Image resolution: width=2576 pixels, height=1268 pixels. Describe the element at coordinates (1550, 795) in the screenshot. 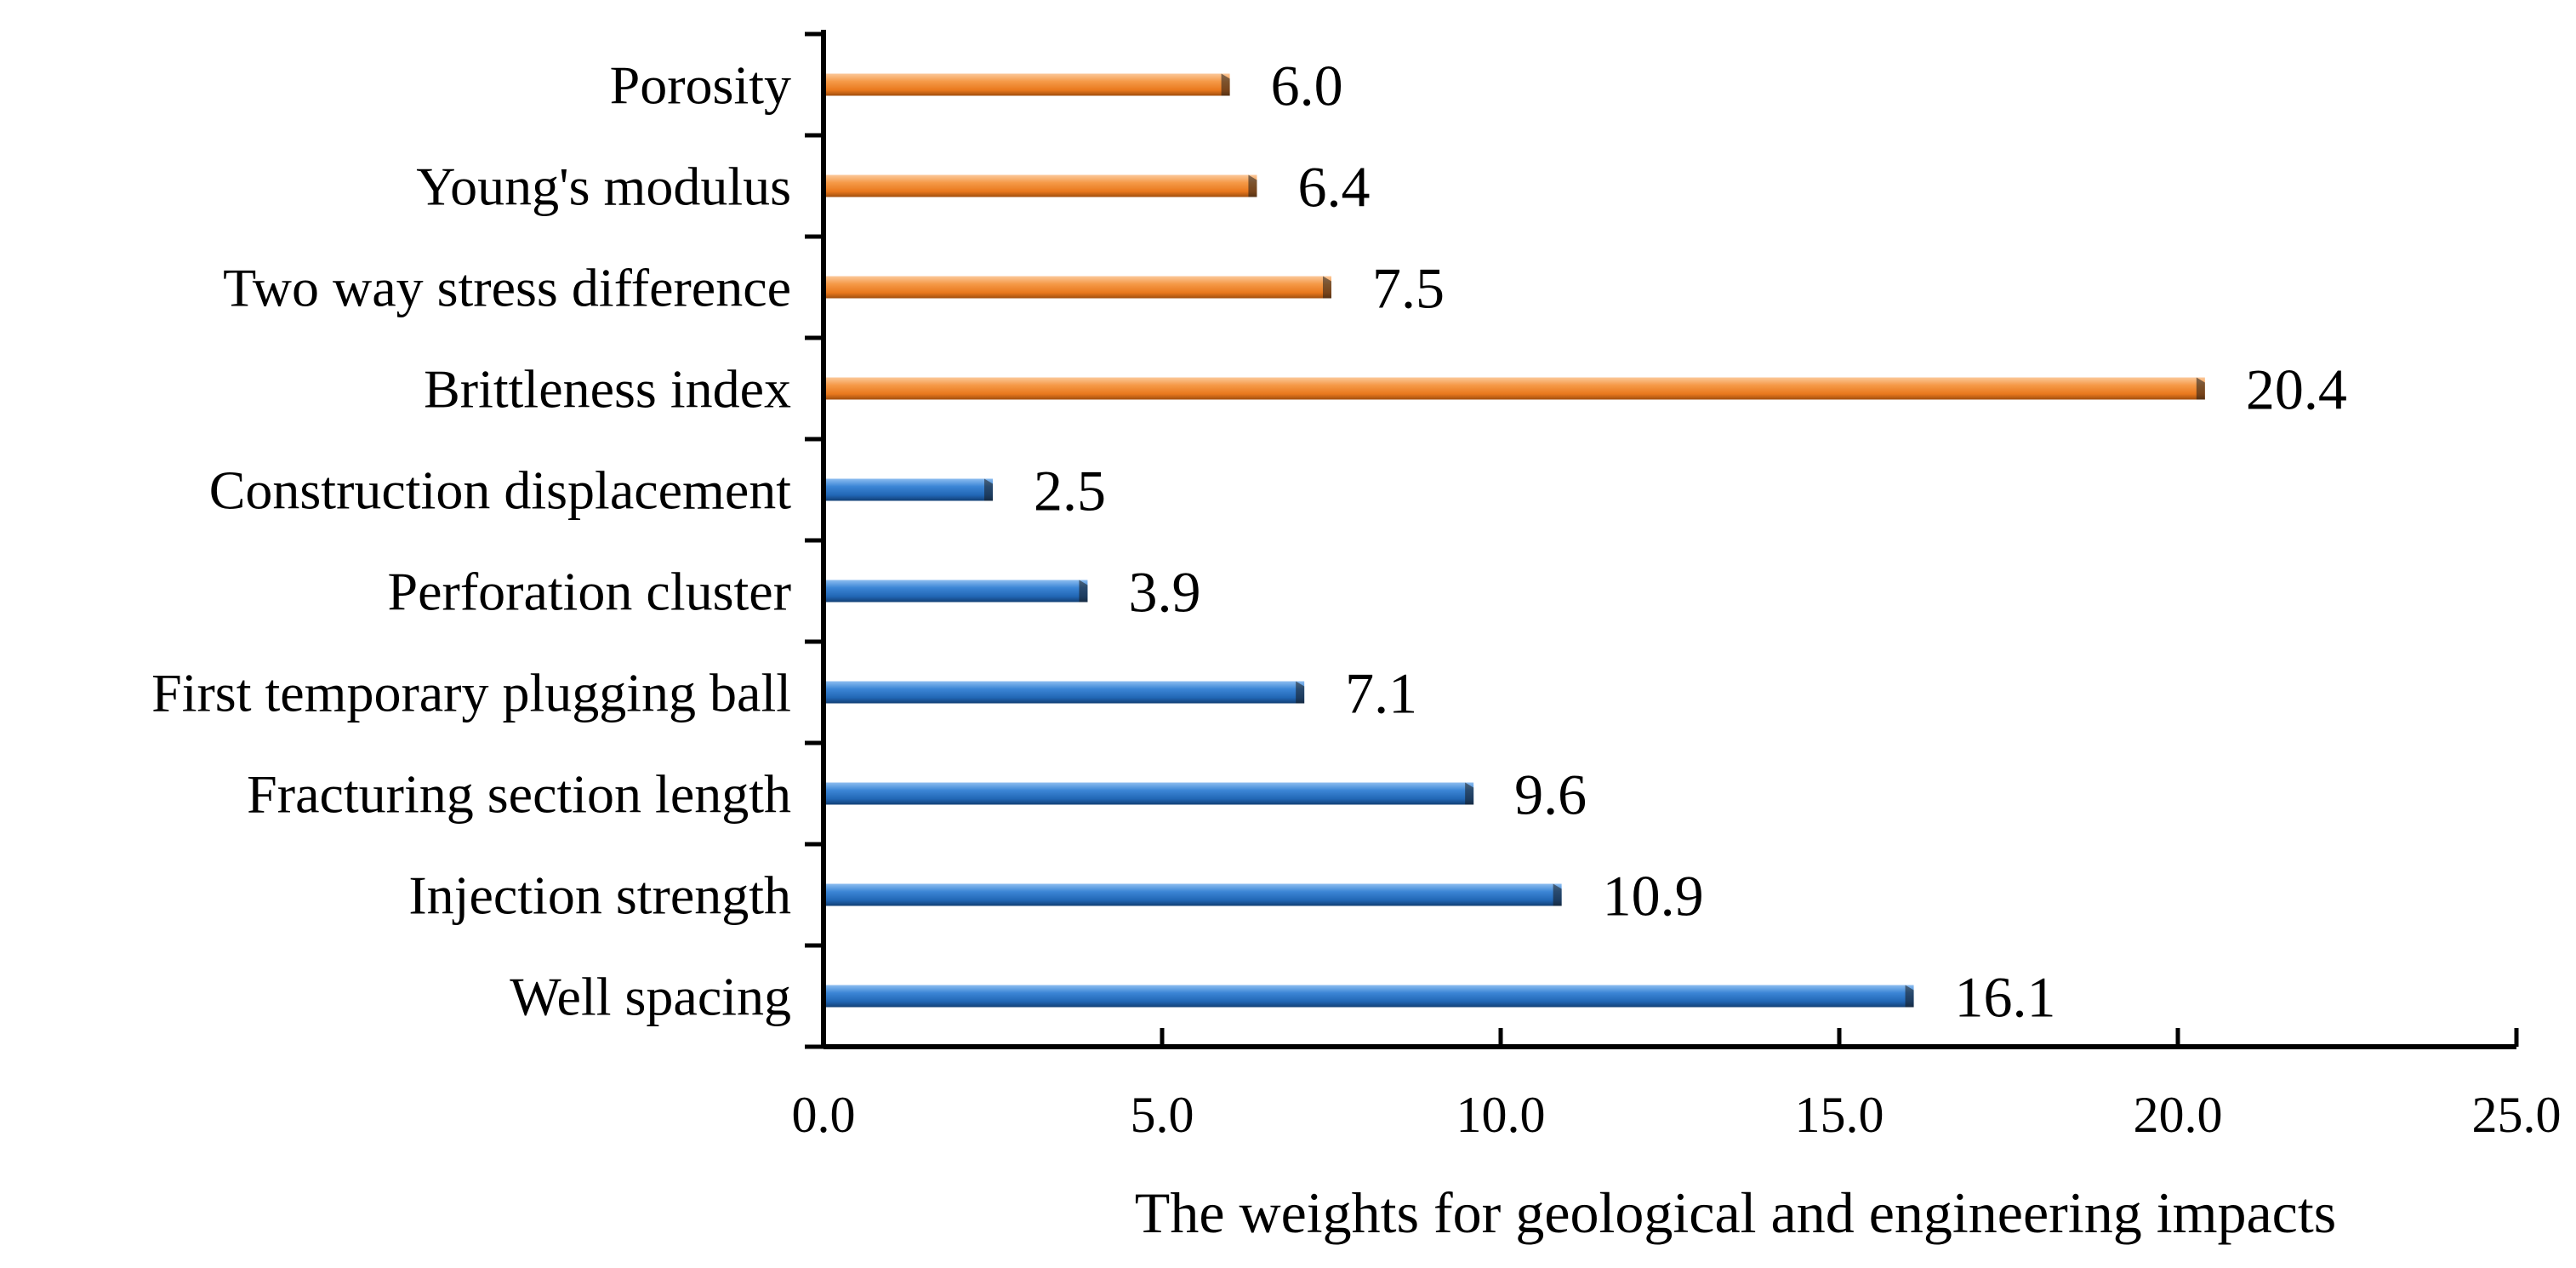

I see `value-label-fracturing-section-length: 9.6` at that location.